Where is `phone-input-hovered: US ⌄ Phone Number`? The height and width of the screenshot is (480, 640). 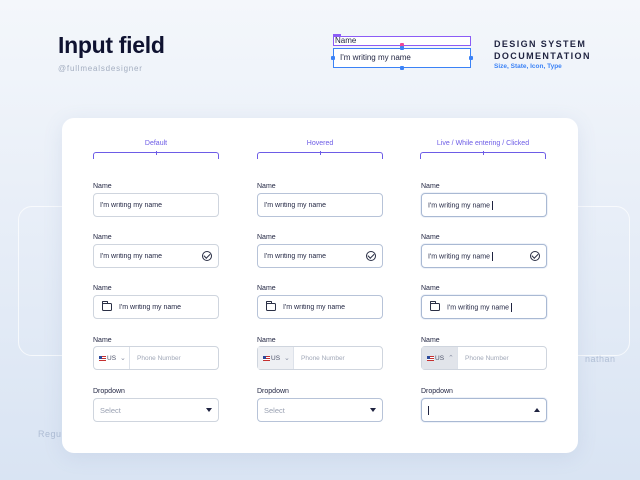 phone-input-hovered: US ⌄ Phone Number is located at coordinates (320, 358).